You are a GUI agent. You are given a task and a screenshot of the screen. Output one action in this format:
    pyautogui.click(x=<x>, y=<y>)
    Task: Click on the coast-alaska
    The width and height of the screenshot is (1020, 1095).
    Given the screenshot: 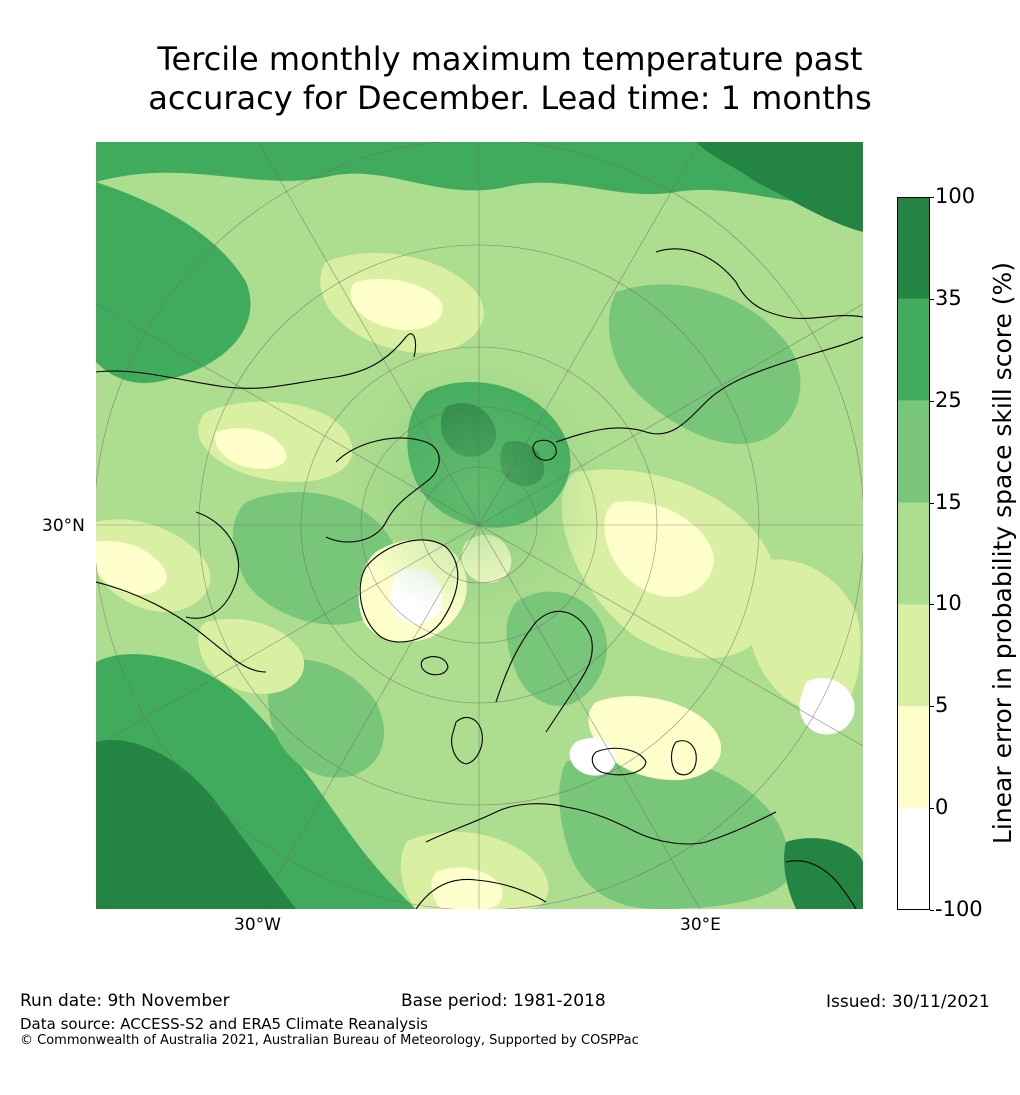 What is the action you would take?
    pyautogui.click(x=256, y=361)
    